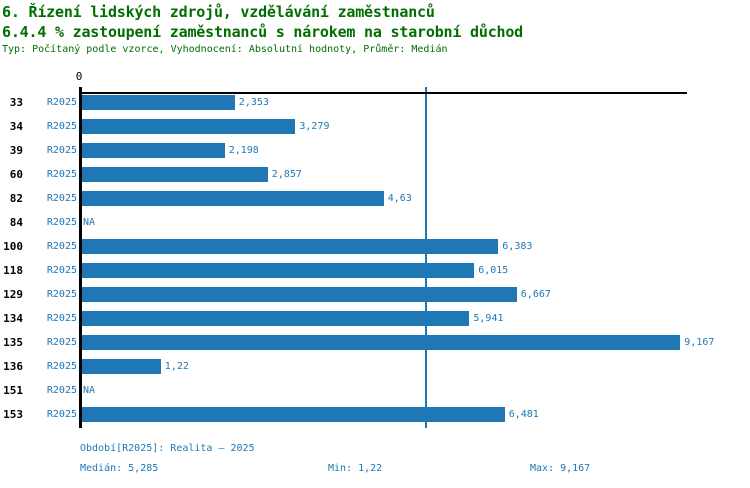 The height and width of the screenshot is (488, 750). What do you see at coordinates (286, 174) in the screenshot?
I see `bar-value-label: 2,857` at bounding box center [286, 174].